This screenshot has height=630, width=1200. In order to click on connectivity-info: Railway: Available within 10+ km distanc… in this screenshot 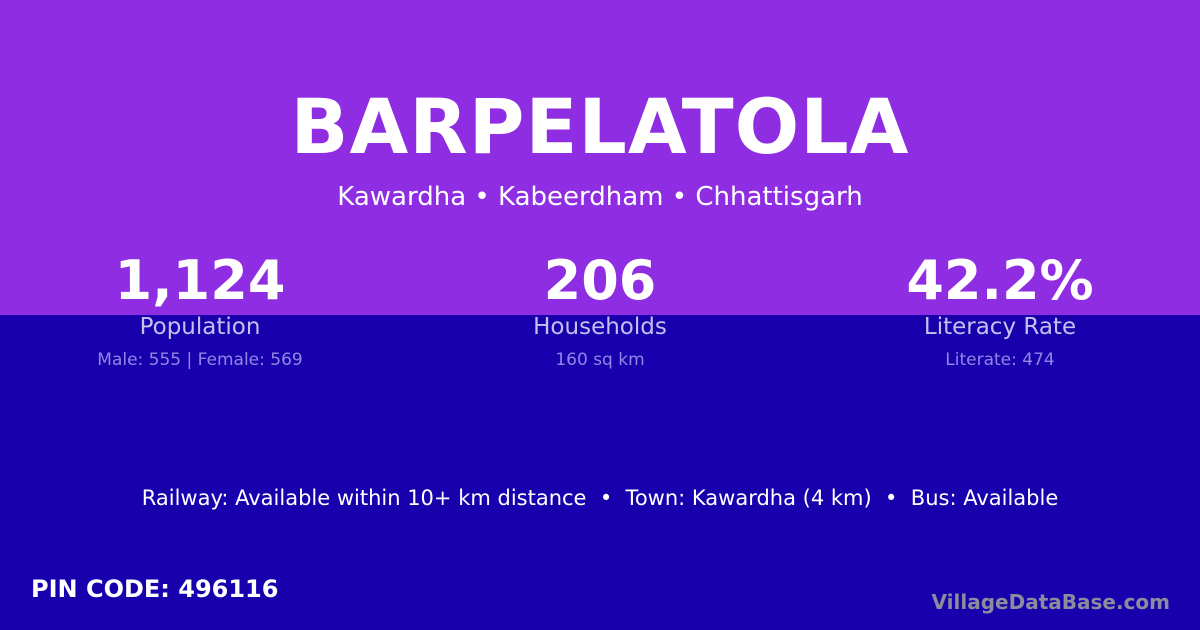, I will do `click(600, 498)`.